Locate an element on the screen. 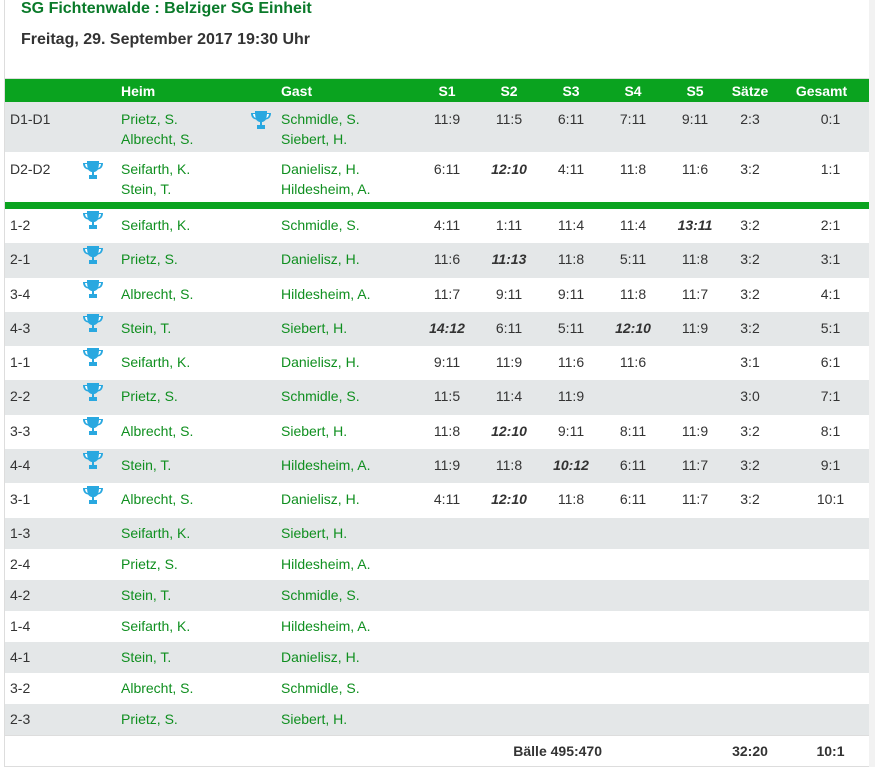 The image size is (875, 767). set-score-2: 11:5 is located at coordinates (509, 127).